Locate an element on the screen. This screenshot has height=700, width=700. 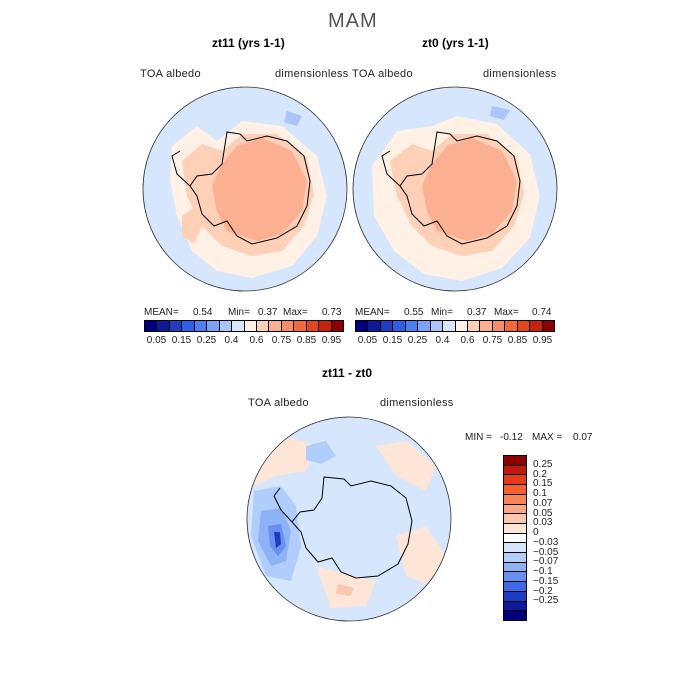
panel-3-max-value: 0.07 is located at coordinates (583, 437).